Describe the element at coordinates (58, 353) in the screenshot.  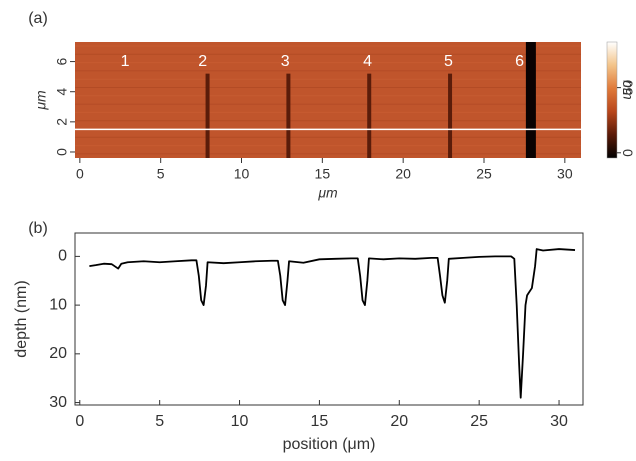
I see `y-tick-label: 20` at that location.